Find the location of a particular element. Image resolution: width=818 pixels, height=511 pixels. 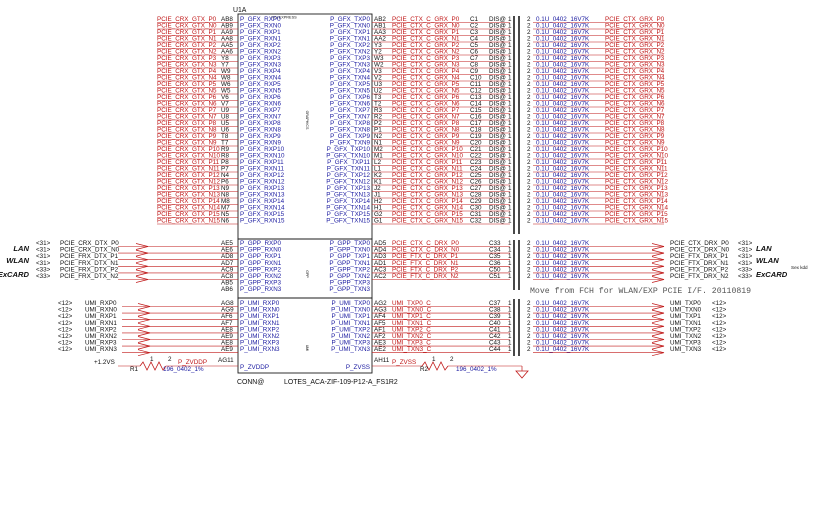

umi-cap-pin1: 1 is located at coordinates (510, 310).